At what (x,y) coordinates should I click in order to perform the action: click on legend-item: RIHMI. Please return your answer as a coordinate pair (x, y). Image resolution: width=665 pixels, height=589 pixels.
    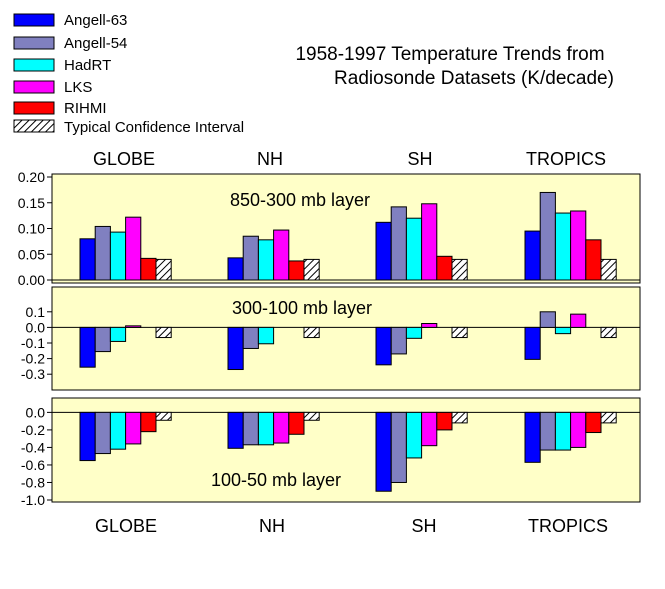
    Looking at the image, I should click on (60, 108).